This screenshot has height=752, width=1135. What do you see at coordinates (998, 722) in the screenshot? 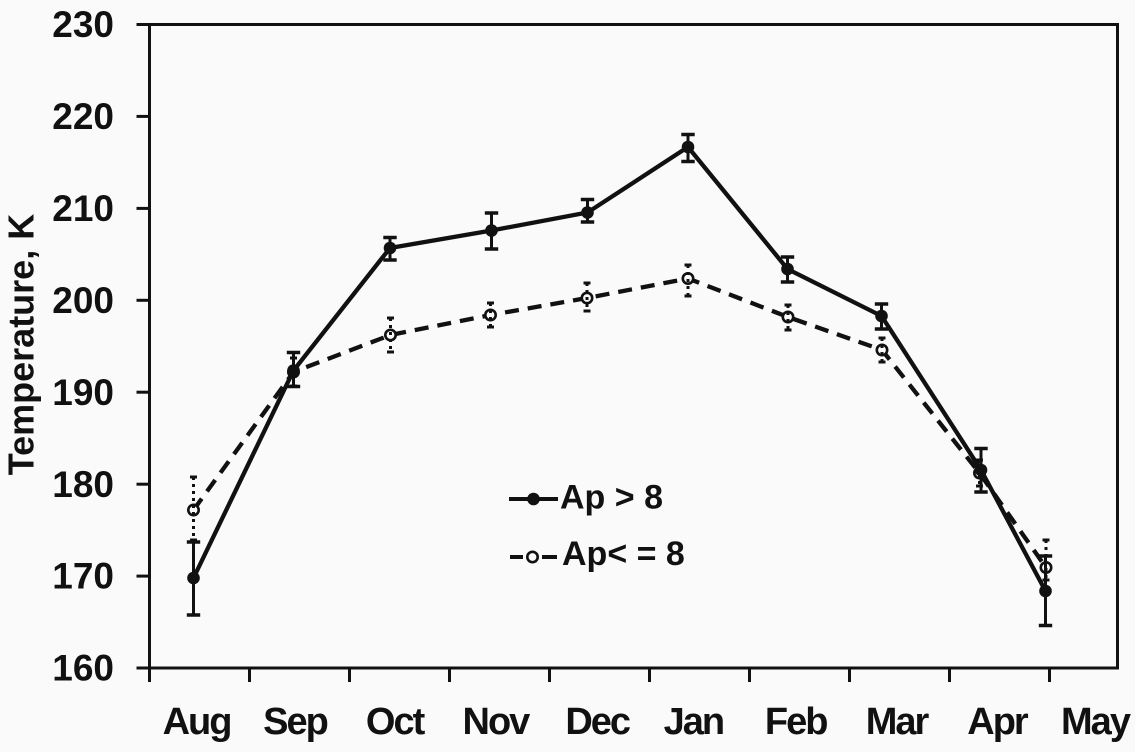
I see `svg-text: Apr` at bounding box center [998, 722].